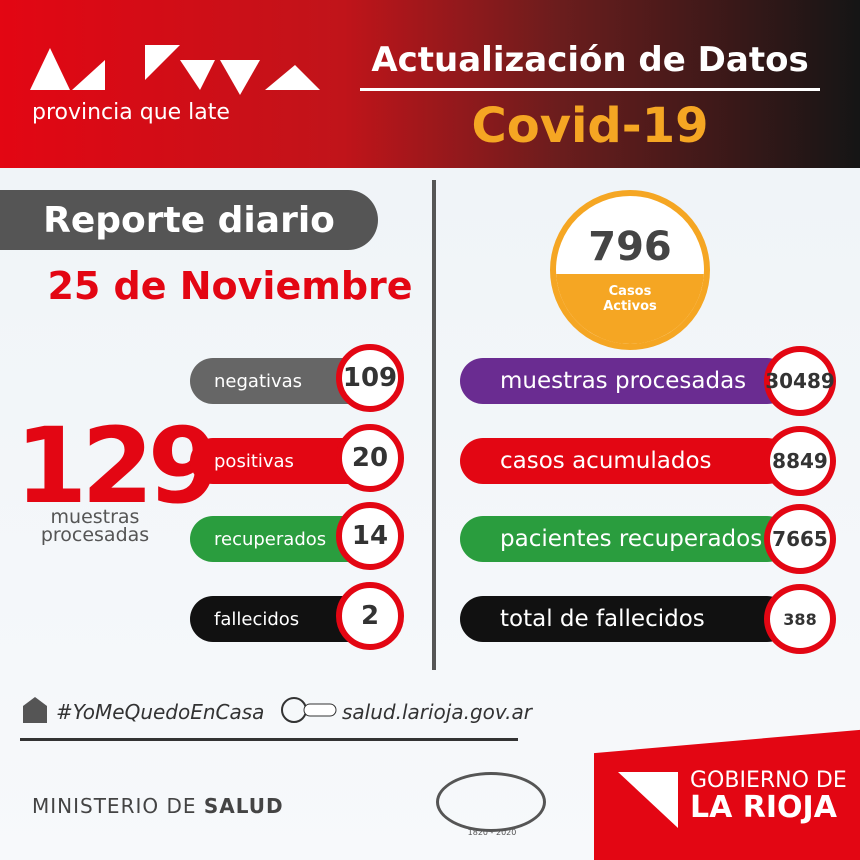 This screenshot has width=860, height=860. I want to click on web-icon, so click(309, 710).